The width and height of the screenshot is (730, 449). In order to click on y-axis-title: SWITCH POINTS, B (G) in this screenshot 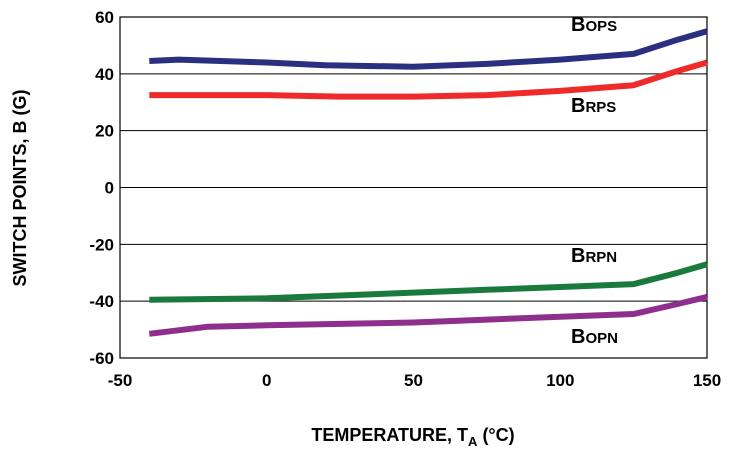, I will do `click(20, 188)`.